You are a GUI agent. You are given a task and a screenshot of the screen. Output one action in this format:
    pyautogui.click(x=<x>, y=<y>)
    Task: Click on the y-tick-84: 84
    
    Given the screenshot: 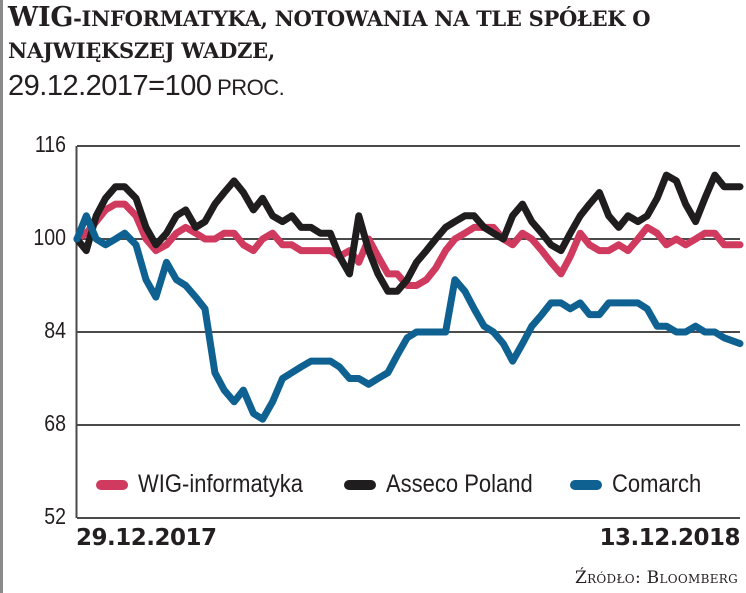 What is the action you would take?
    pyautogui.click(x=55, y=330)
    